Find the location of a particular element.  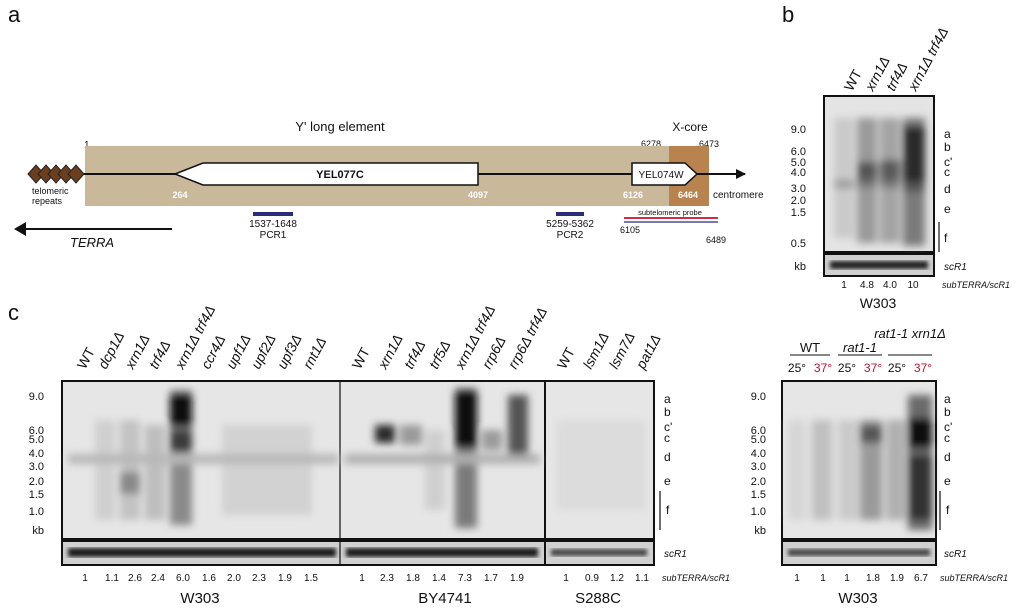

ratio-value: 1.8 is located at coordinates (873, 578).